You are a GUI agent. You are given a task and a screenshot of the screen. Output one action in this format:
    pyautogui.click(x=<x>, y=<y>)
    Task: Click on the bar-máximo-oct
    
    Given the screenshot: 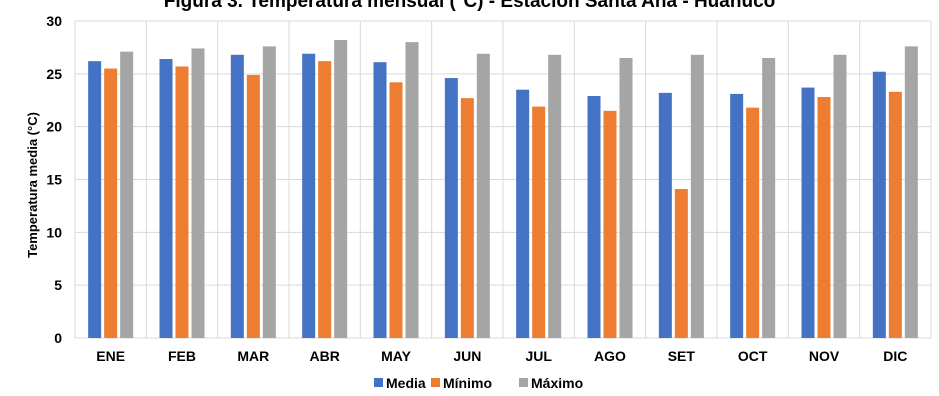 What is the action you would take?
    pyautogui.click(x=769, y=197)
    